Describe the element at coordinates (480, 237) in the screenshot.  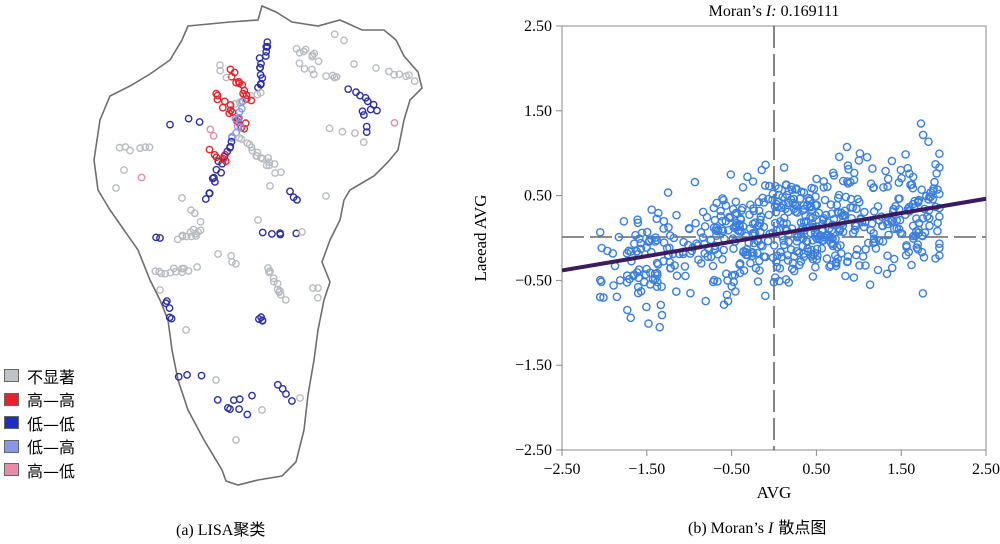
I see `y-axis-label: Laeead AVG` at that location.